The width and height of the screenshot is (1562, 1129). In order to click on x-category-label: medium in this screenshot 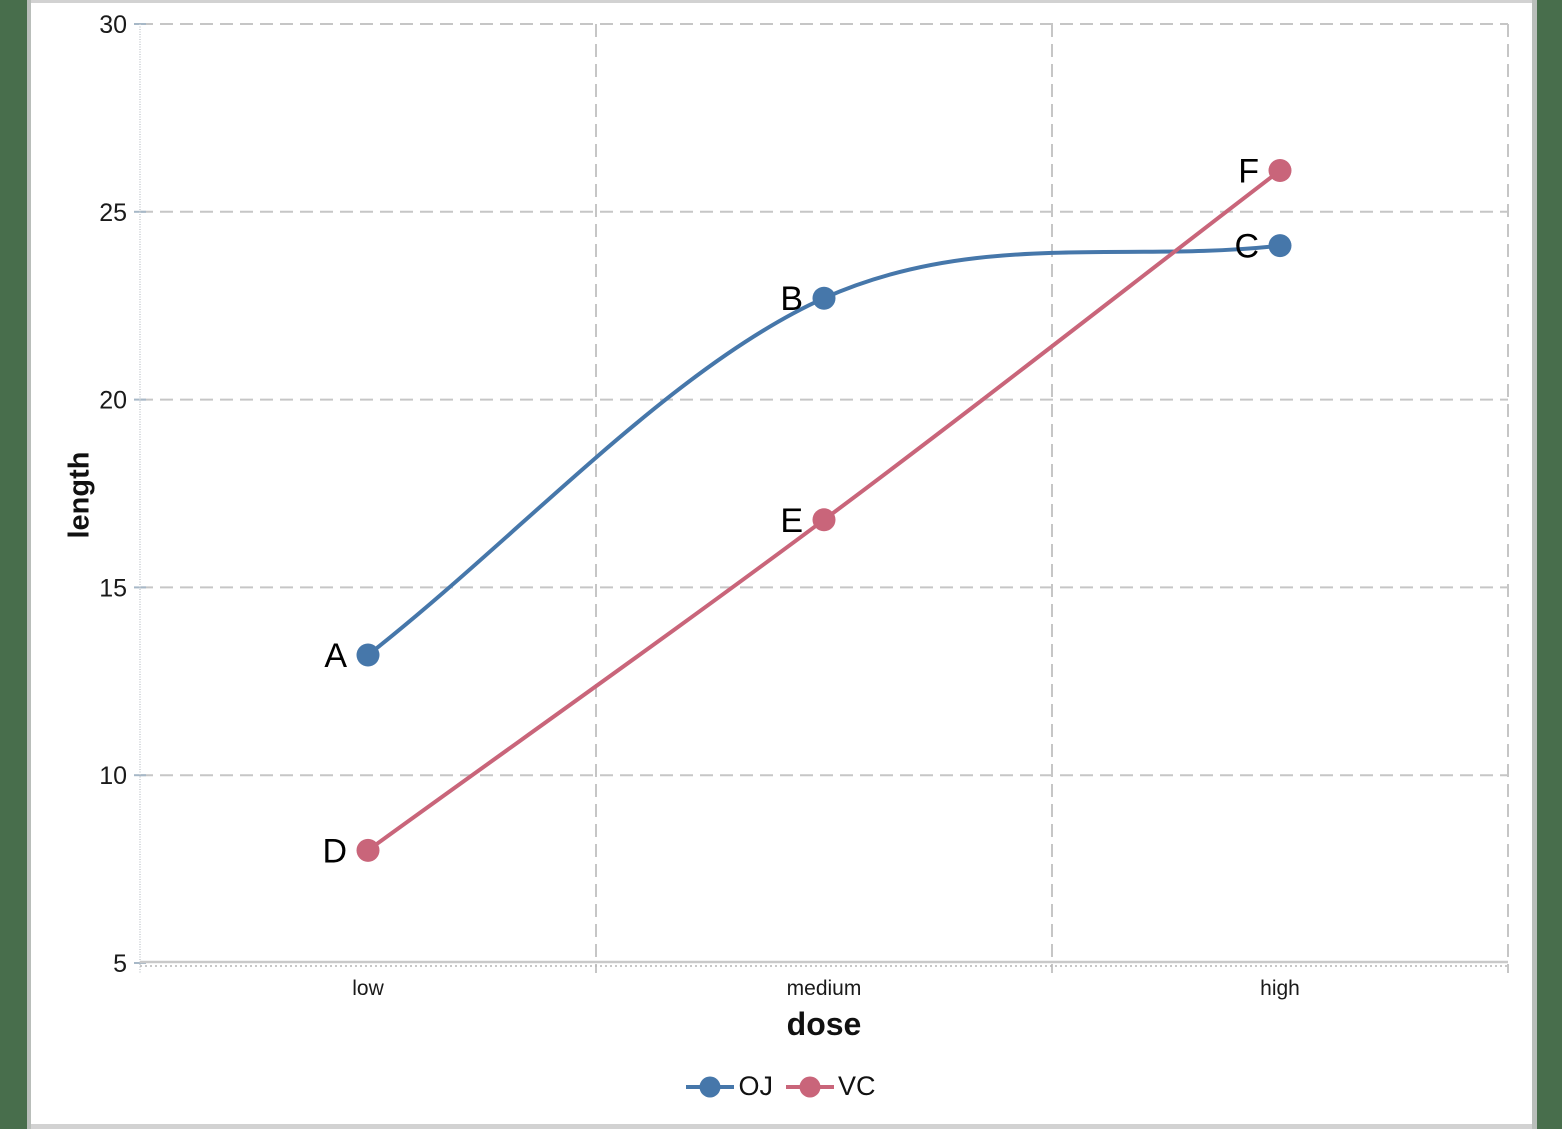, I will do `click(824, 988)`.